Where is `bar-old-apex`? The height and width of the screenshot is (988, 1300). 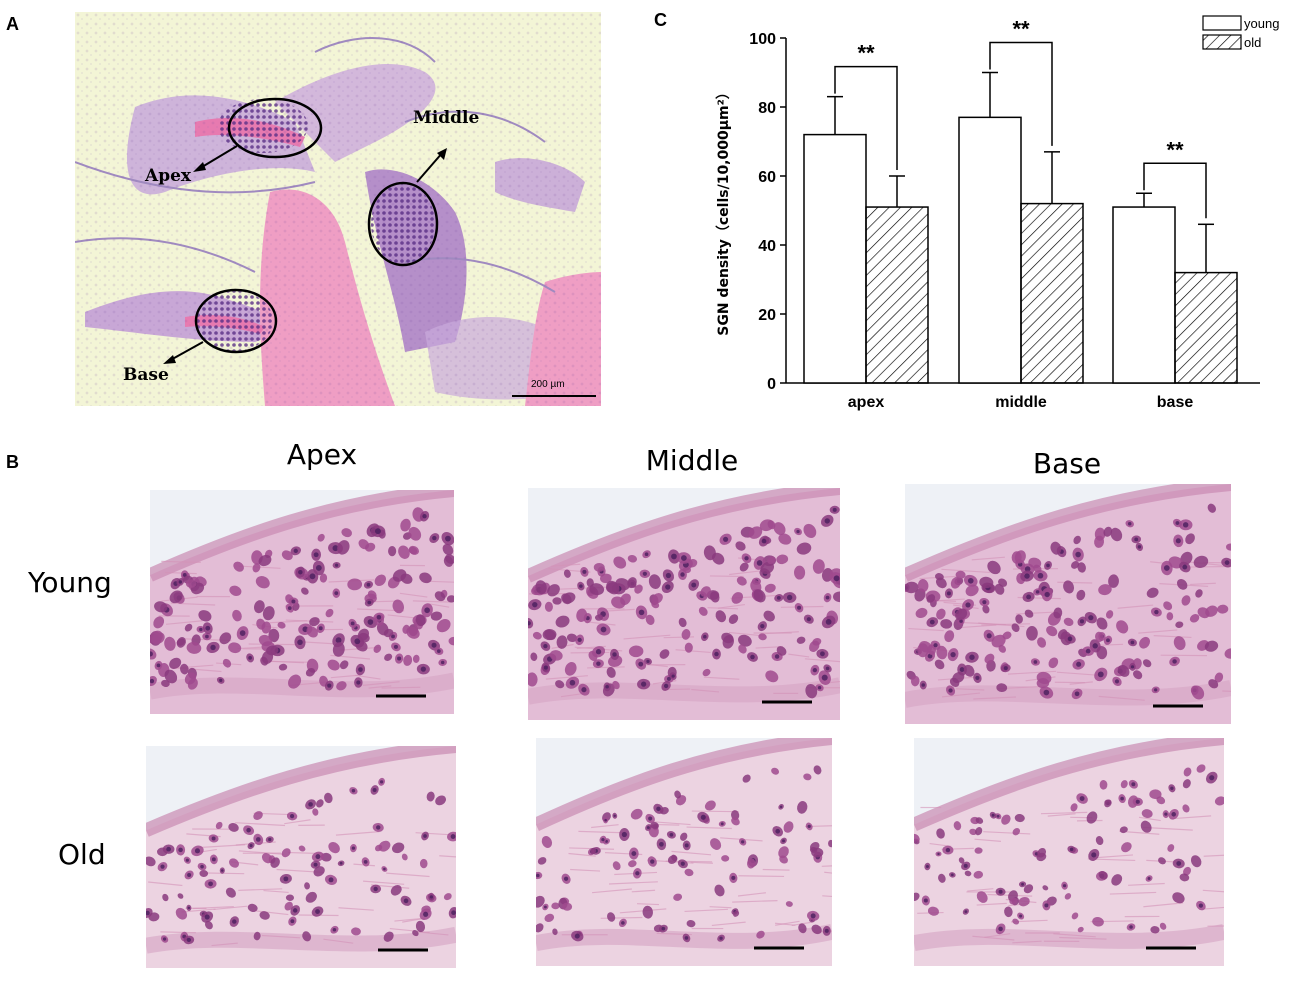
bar-old-apex is located at coordinates (897, 295).